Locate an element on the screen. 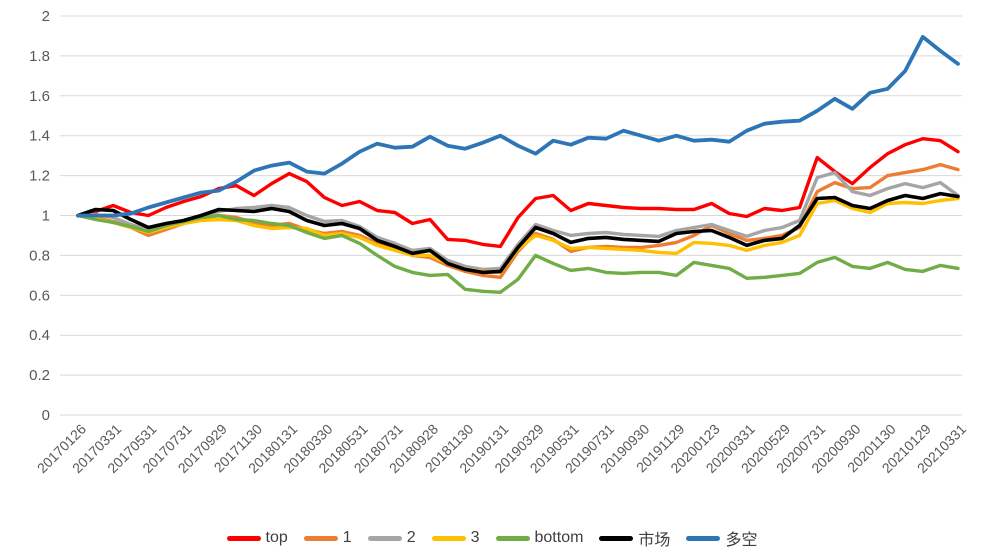  legend-item-1: 1 is located at coordinates (327, 538).